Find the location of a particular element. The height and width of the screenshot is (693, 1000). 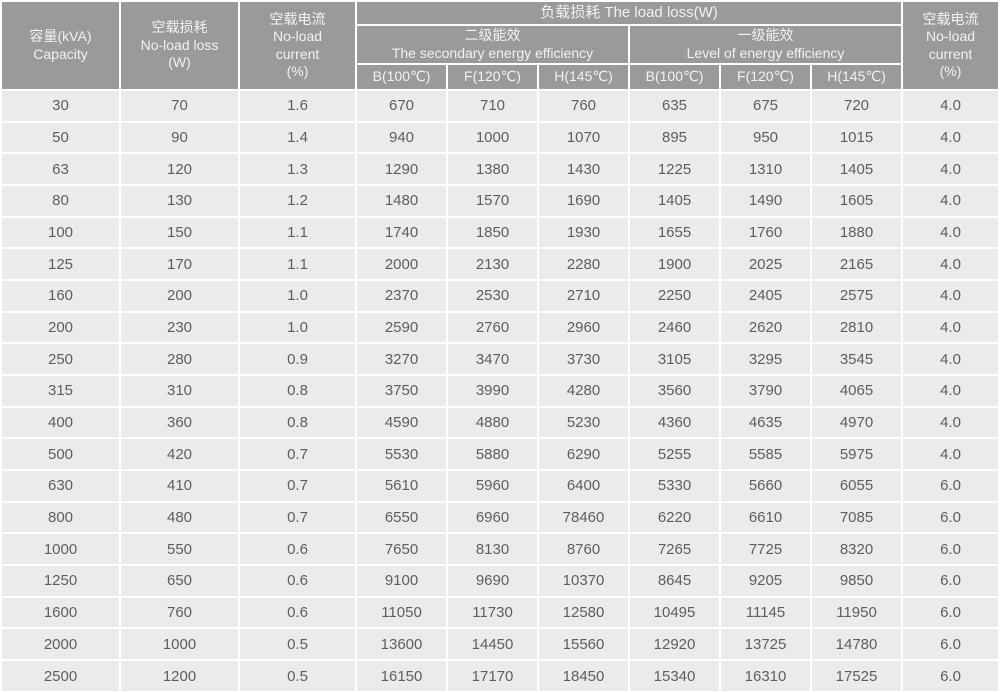

col-header-no-load-current-right: 空载电流 No-load current (%) is located at coordinates (951, 45).